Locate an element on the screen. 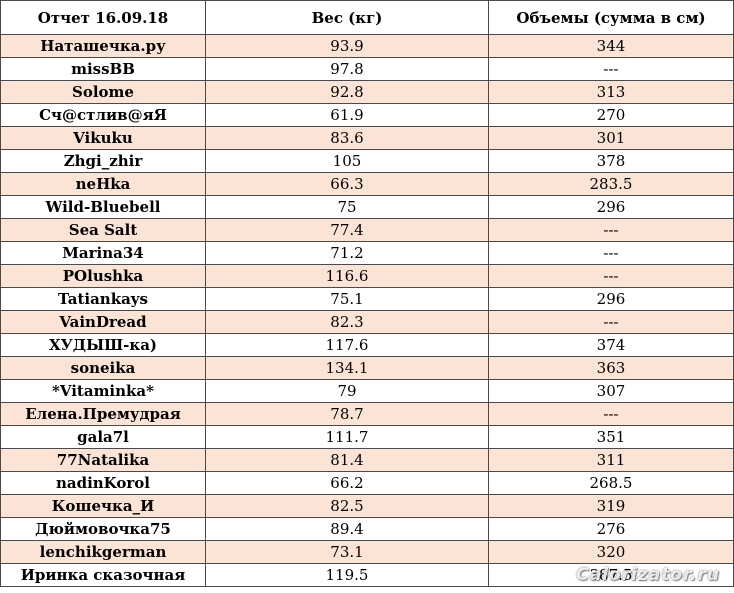 This screenshot has height=593, width=734. header-weight: Вес (кг) is located at coordinates (347, 17).